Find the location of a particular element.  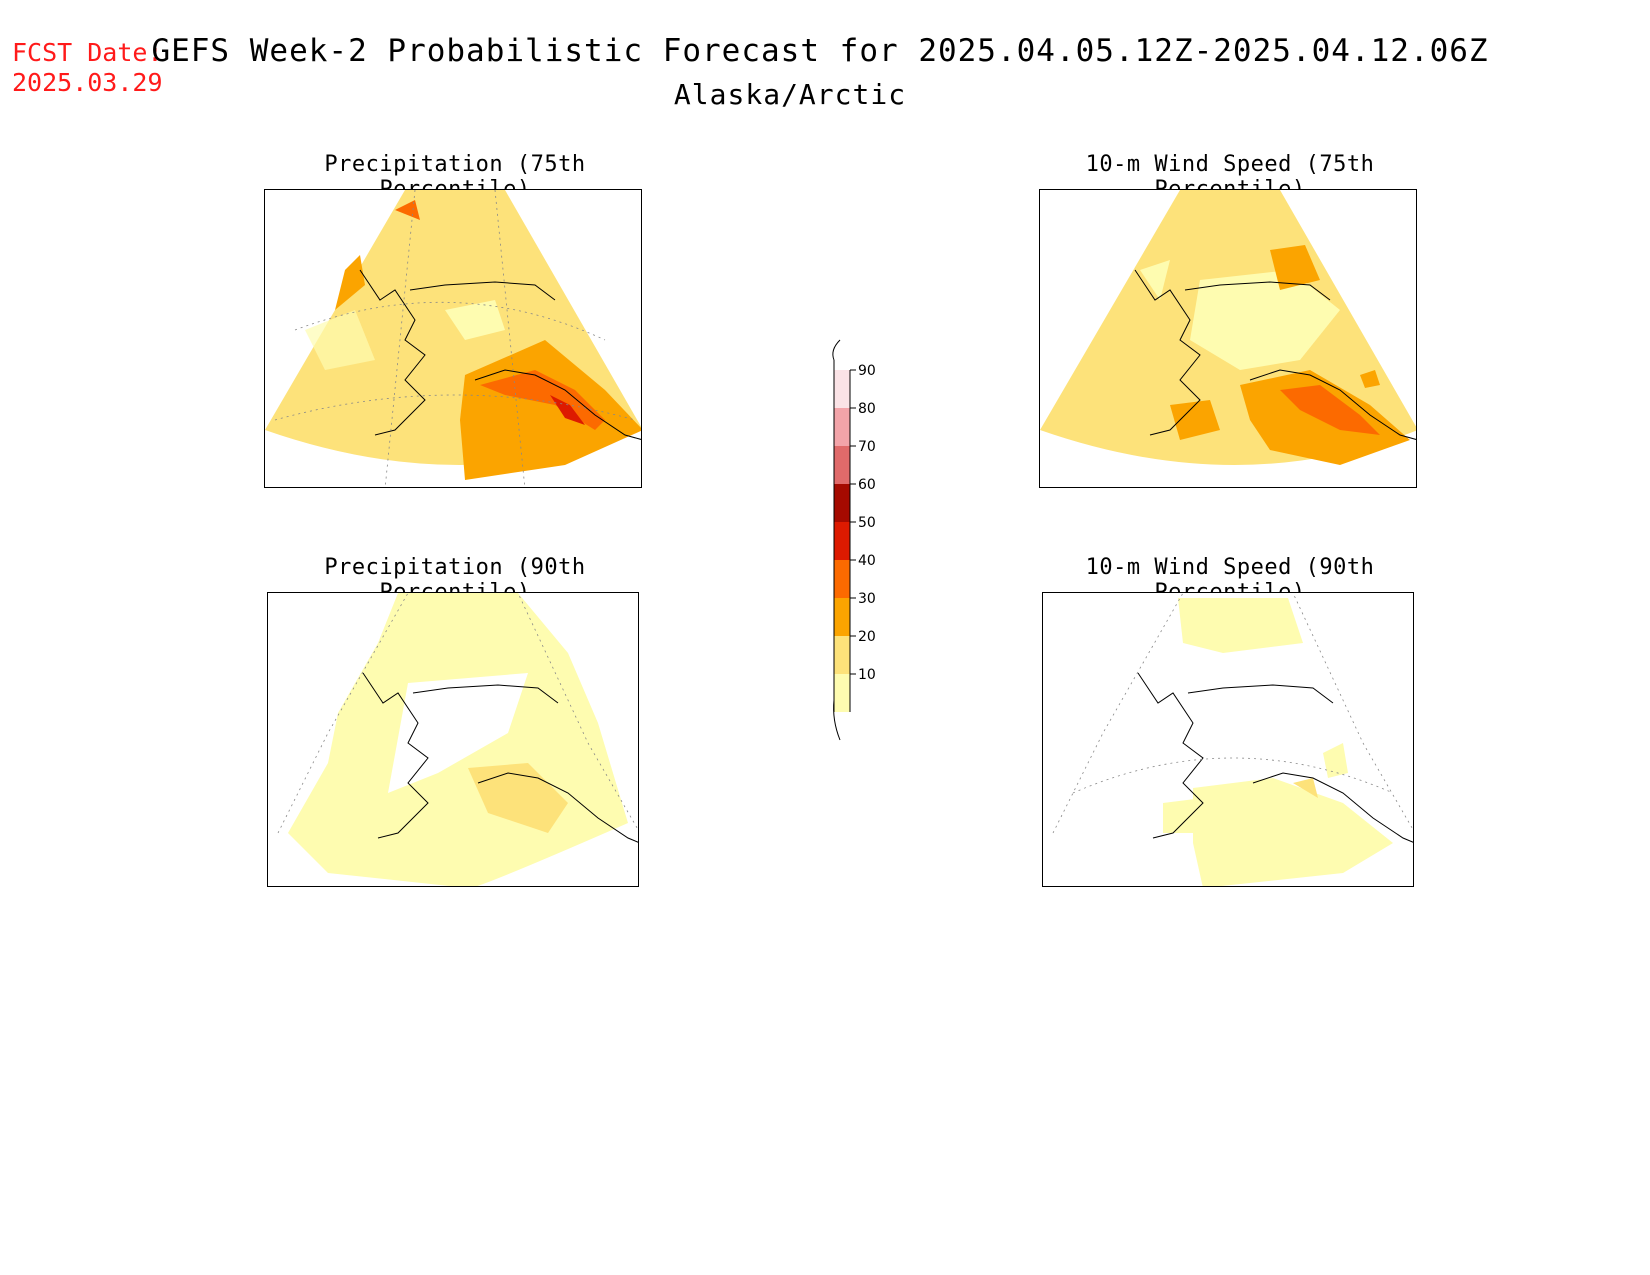

colorbar: 90 80 70 60 50 40 30 20 10 is located at coordinates (854, 540).